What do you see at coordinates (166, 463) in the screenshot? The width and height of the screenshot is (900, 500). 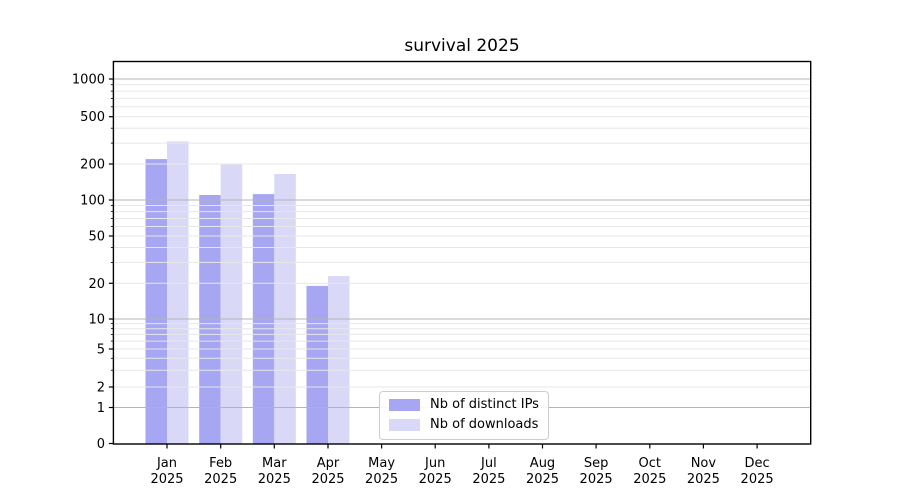 I see `x-tick-label-month: Jan` at bounding box center [166, 463].